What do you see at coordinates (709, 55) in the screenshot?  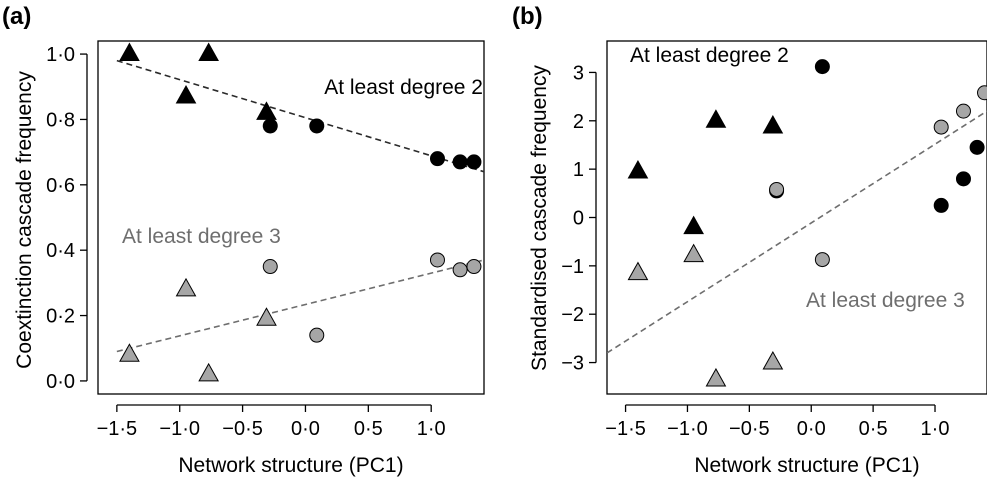 I see `panel-b-series-label-degree-2: At least degree 2` at bounding box center [709, 55].